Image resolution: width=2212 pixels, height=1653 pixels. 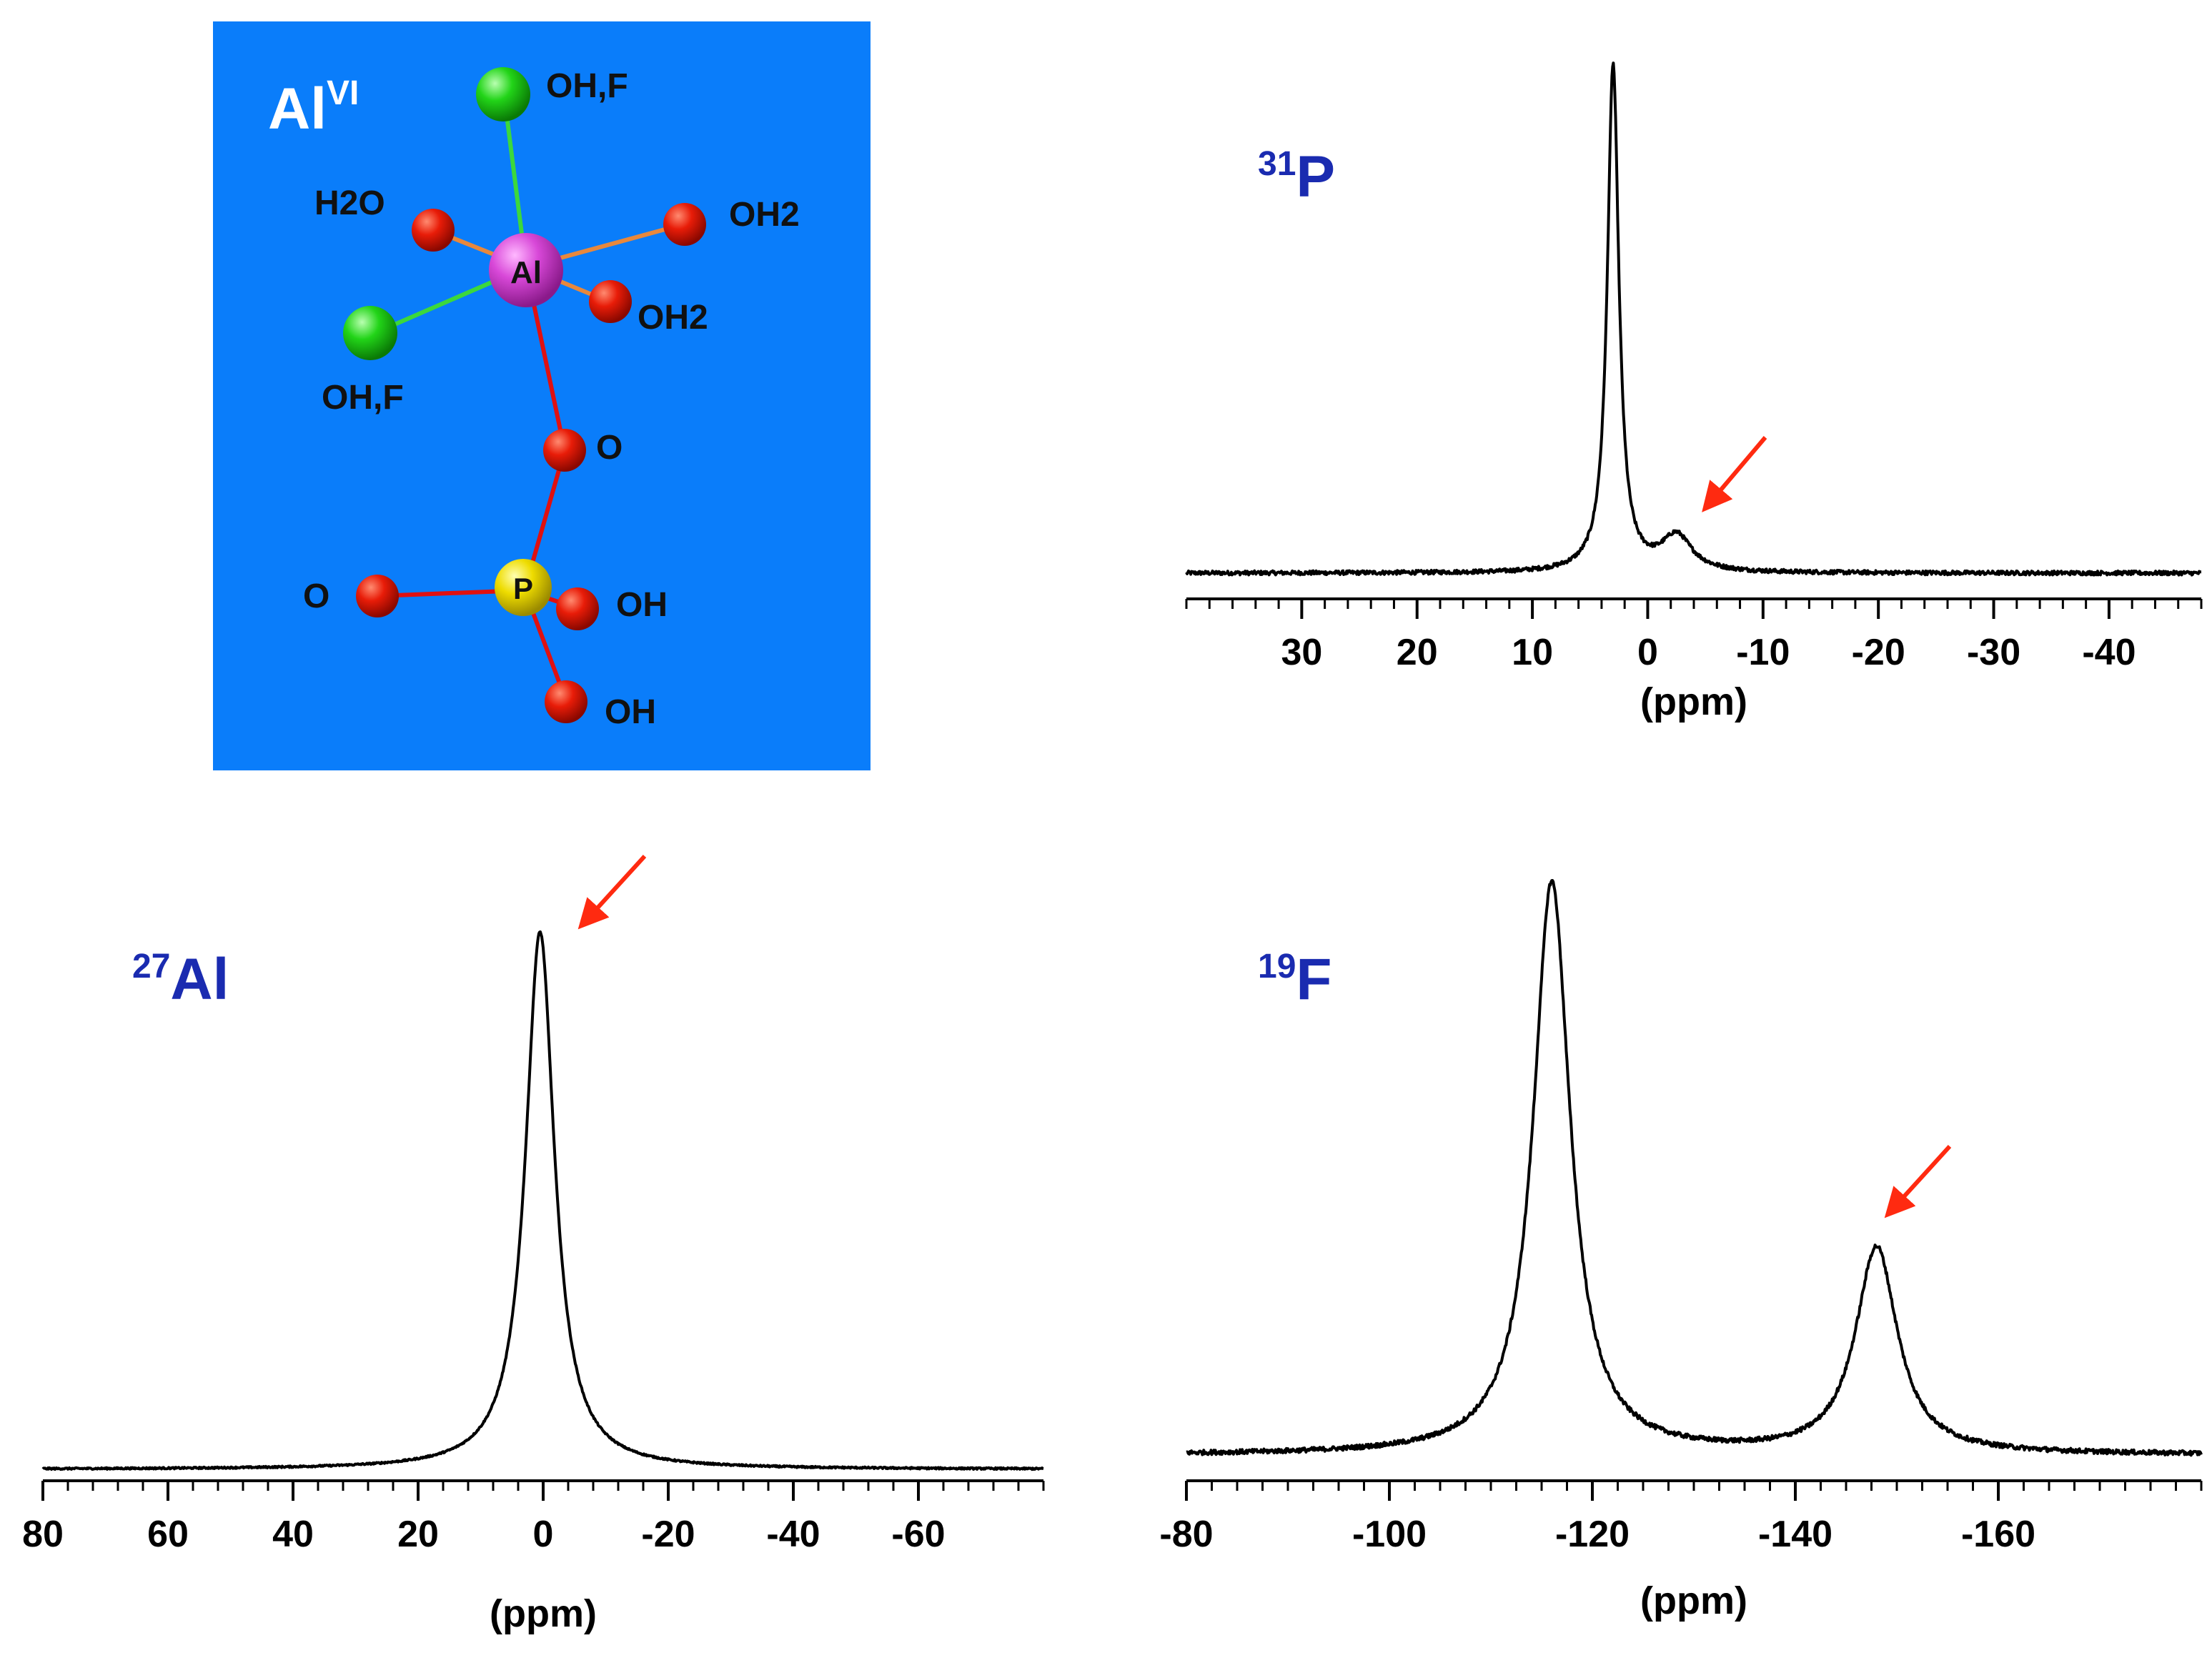 I want to click on nucleus-title: 27Al, so click(x=180, y=980).